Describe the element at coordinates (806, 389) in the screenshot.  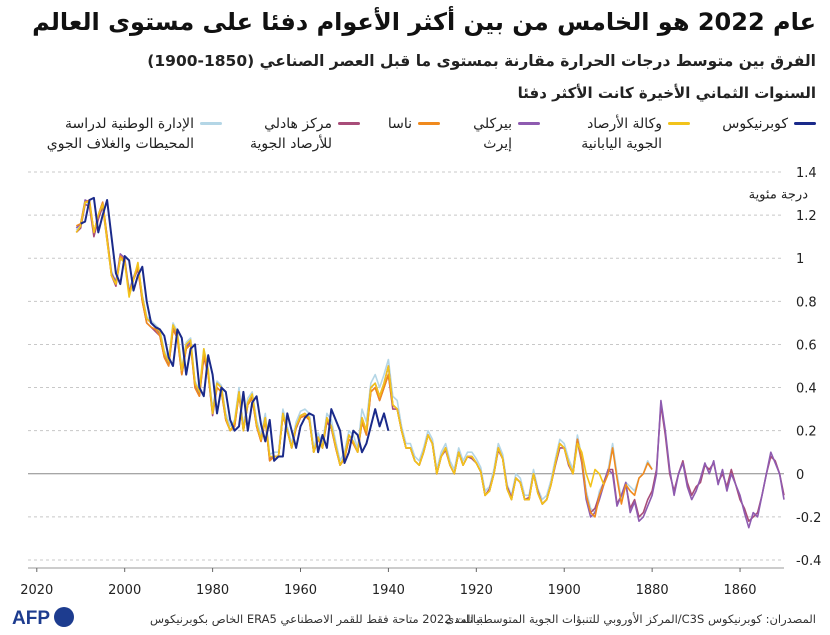
I see `y-tick-label: 0.4` at that location.